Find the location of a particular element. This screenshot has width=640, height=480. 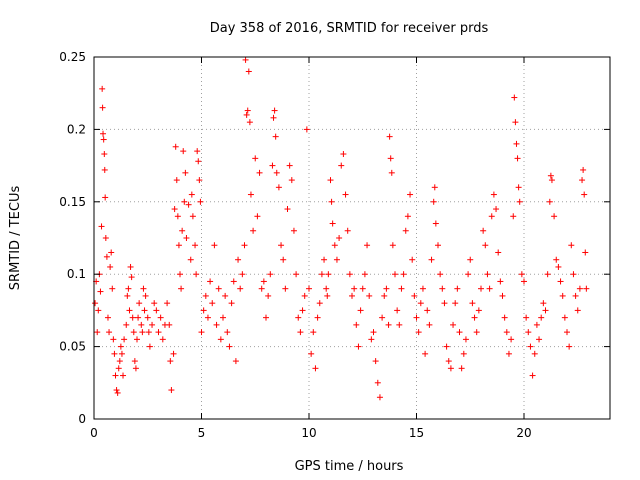

x-tick-label: 15 is located at coordinates (416, 433).